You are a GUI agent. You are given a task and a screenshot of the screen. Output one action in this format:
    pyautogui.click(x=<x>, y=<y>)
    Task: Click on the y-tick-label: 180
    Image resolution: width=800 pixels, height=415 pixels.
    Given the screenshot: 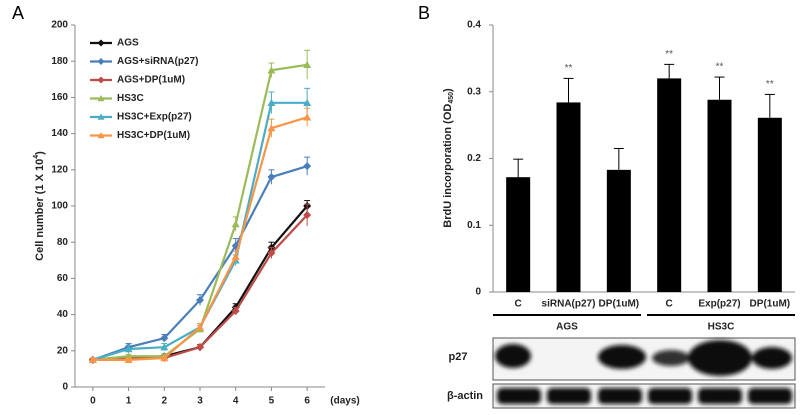 What is the action you would take?
    pyautogui.click(x=59, y=61)
    